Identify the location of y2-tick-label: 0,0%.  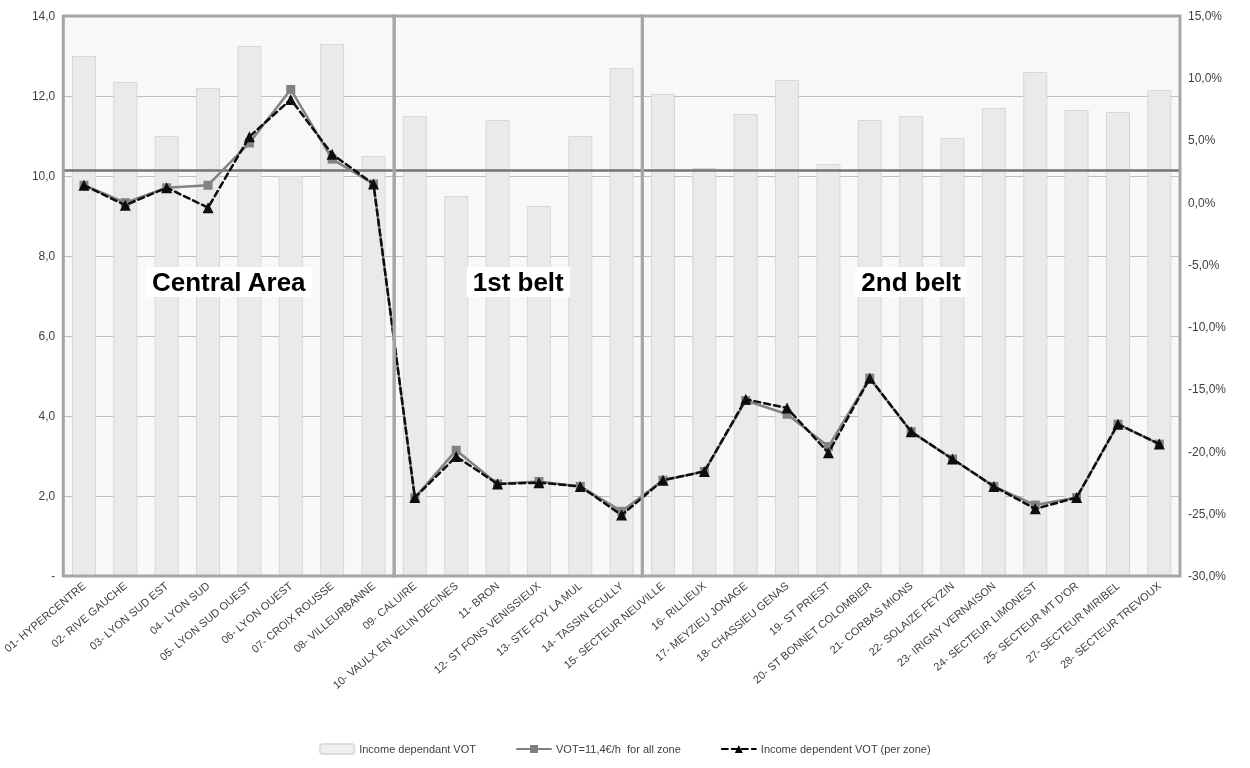
(1202, 202).